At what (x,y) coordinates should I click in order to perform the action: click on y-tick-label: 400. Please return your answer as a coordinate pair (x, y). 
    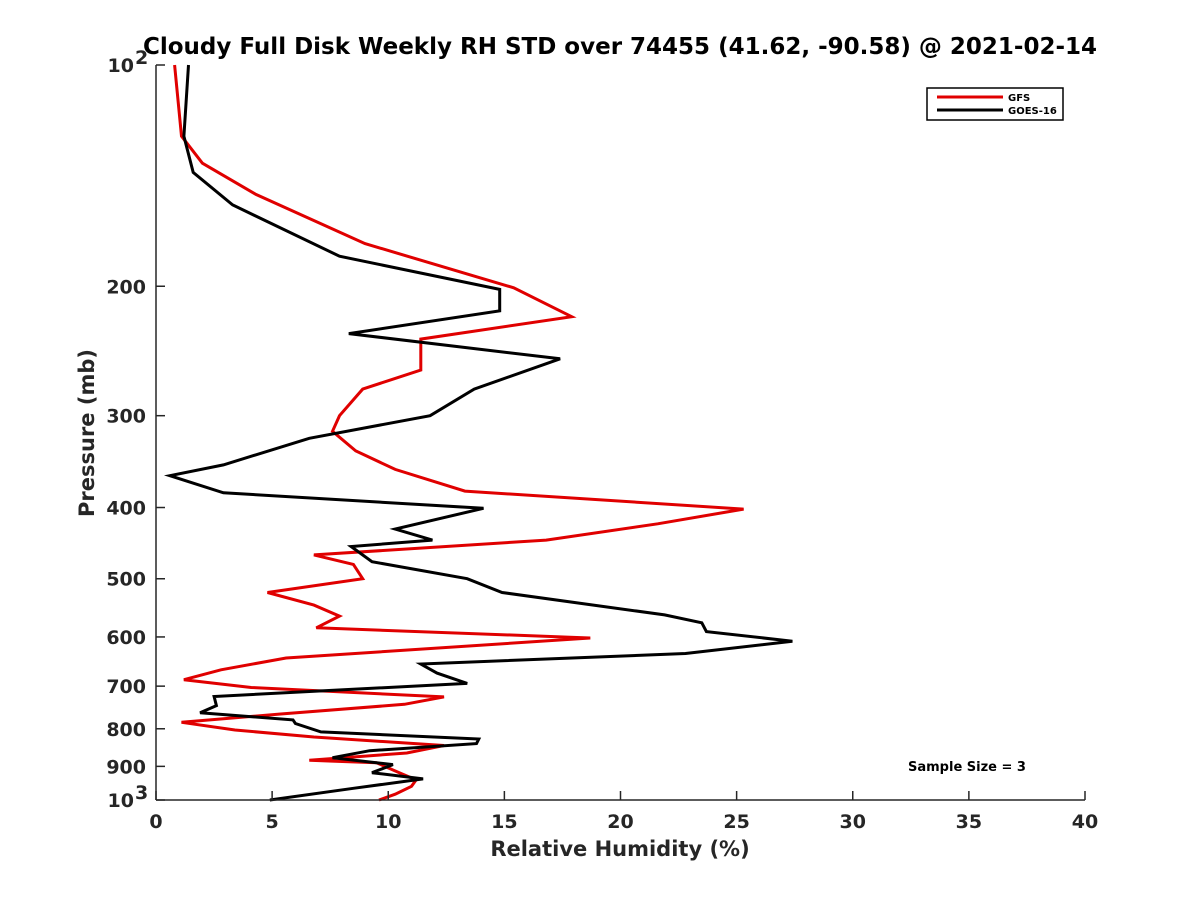
    Looking at the image, I should click on (126, 509).